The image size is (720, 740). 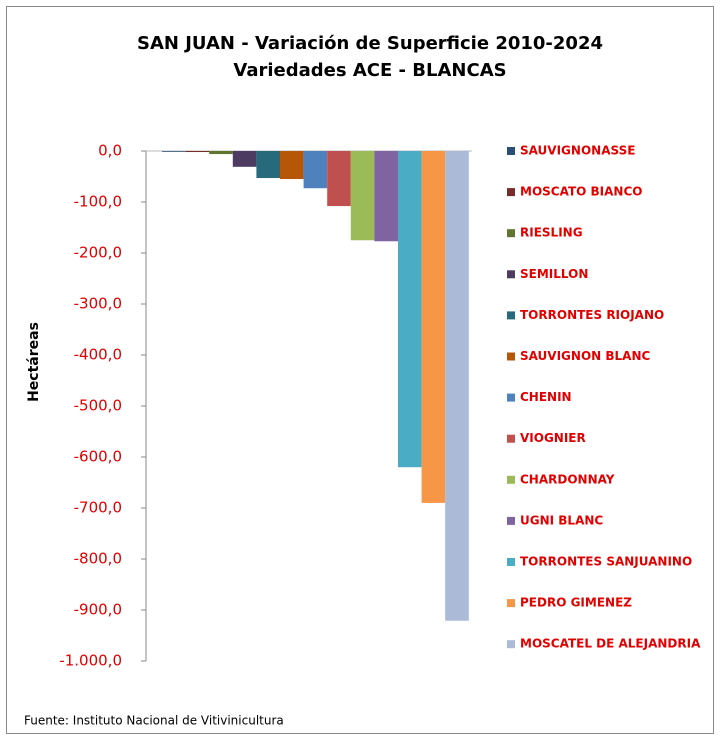 I want to click on y-tick-label: -800,0, so click(x=98, y=559).